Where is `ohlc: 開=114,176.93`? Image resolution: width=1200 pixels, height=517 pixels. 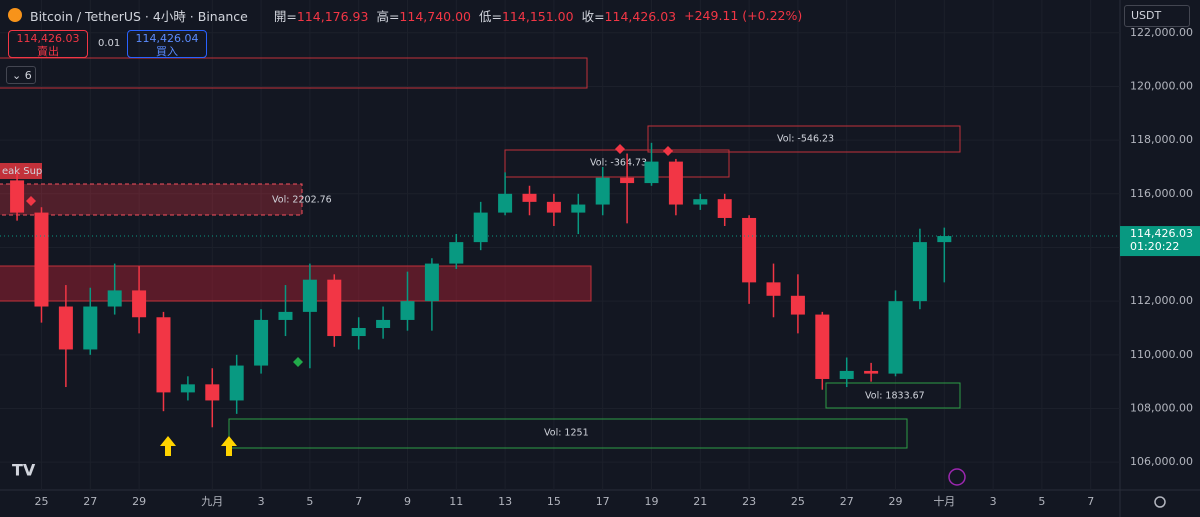 ohlc: 開=114,176.93 is located at coordinates (321, 15).